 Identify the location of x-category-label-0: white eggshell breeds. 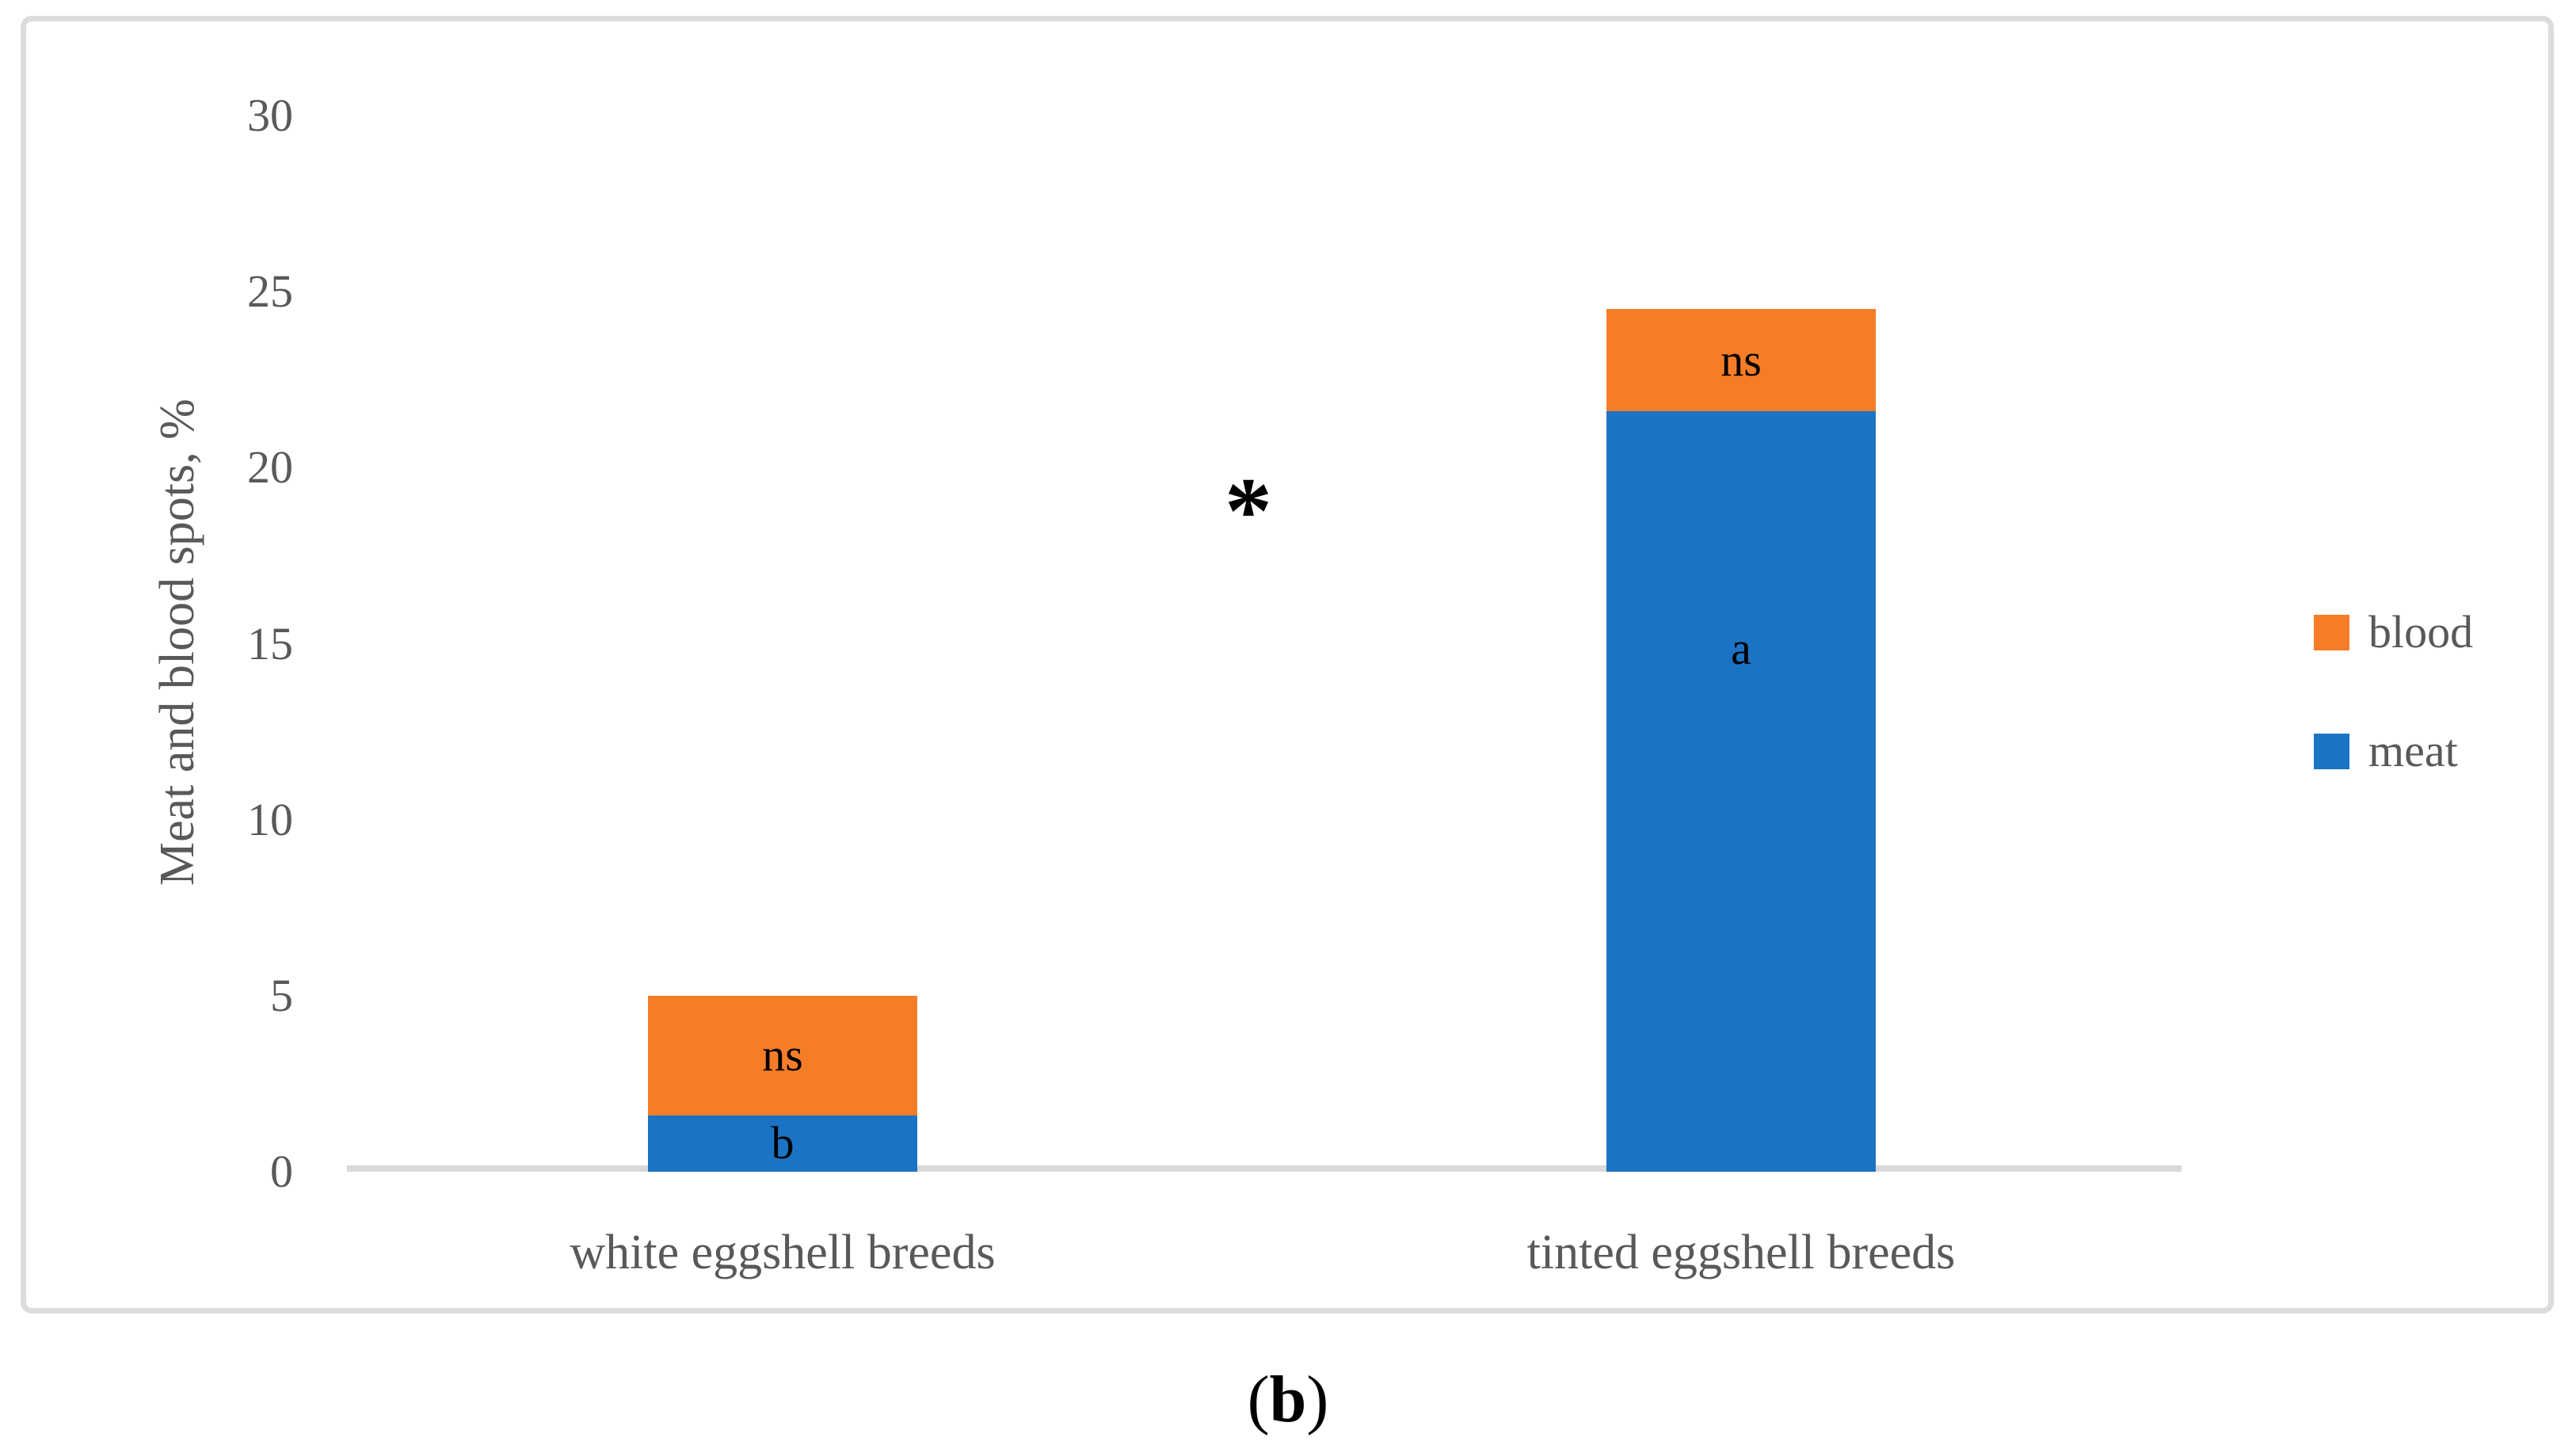
(783, 1252).